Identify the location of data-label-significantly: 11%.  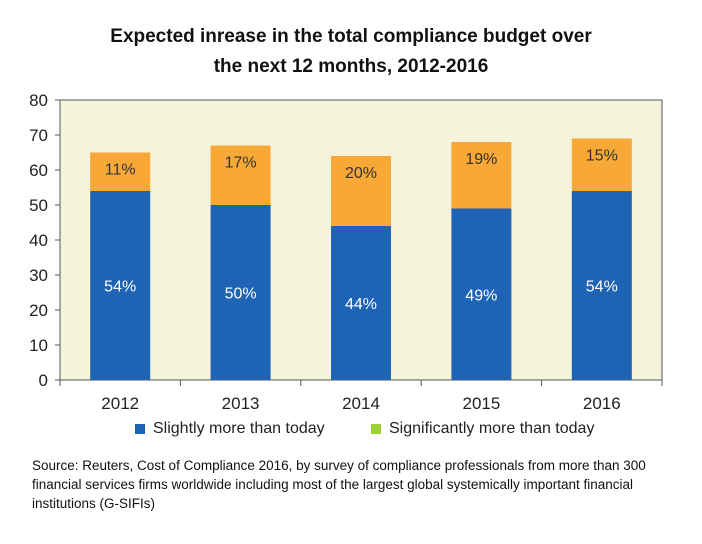
(120, 170).